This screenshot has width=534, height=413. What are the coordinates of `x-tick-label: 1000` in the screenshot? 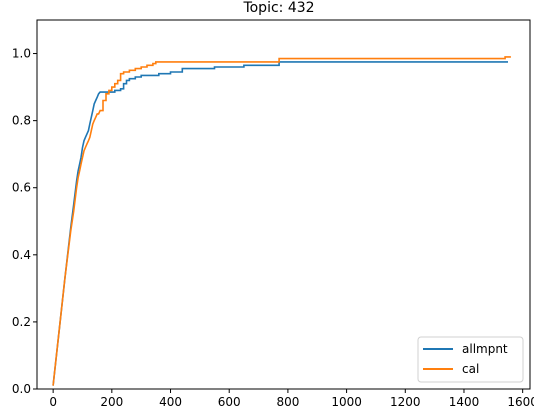 It's located at (346, 402).